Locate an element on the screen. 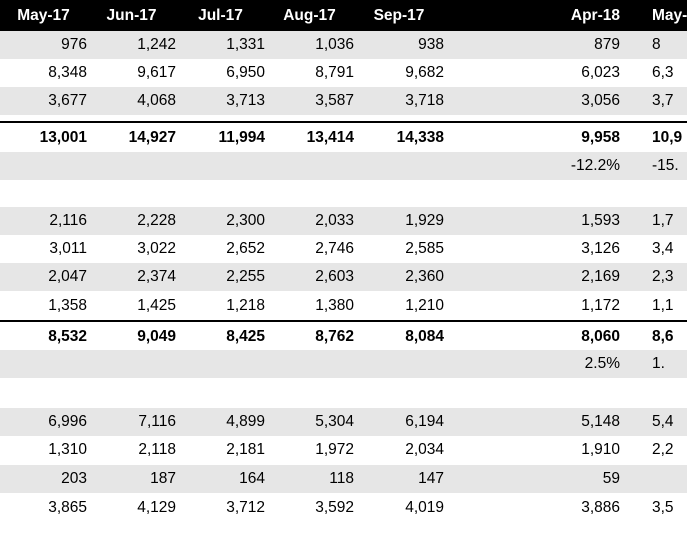 The width and height of the screenshot is (687, 535). table-cell: 3,126 is located at coordinates (600, 248).